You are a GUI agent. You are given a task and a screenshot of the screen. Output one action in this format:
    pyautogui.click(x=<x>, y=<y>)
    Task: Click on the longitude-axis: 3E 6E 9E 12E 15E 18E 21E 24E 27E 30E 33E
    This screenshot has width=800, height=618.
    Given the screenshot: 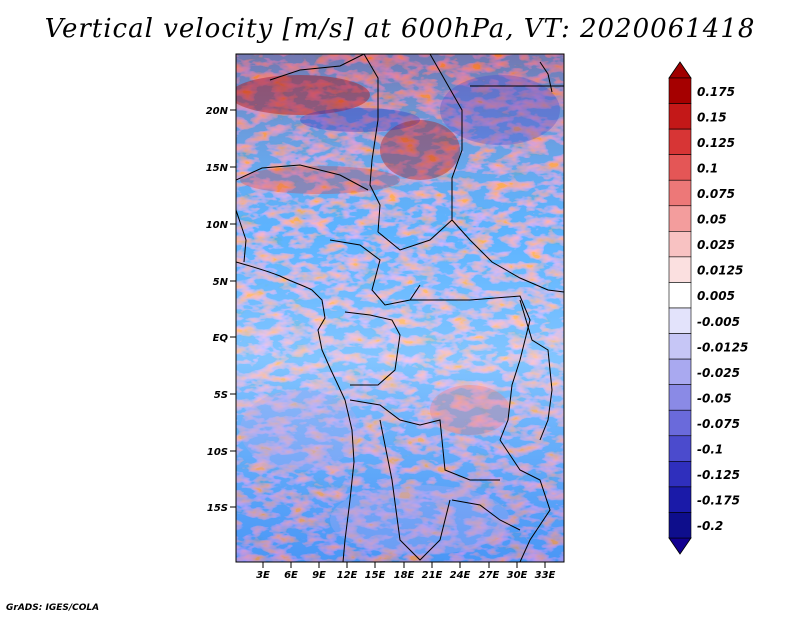 What is the action you would take?
    pyautogui.click(x=406, y=571)
    